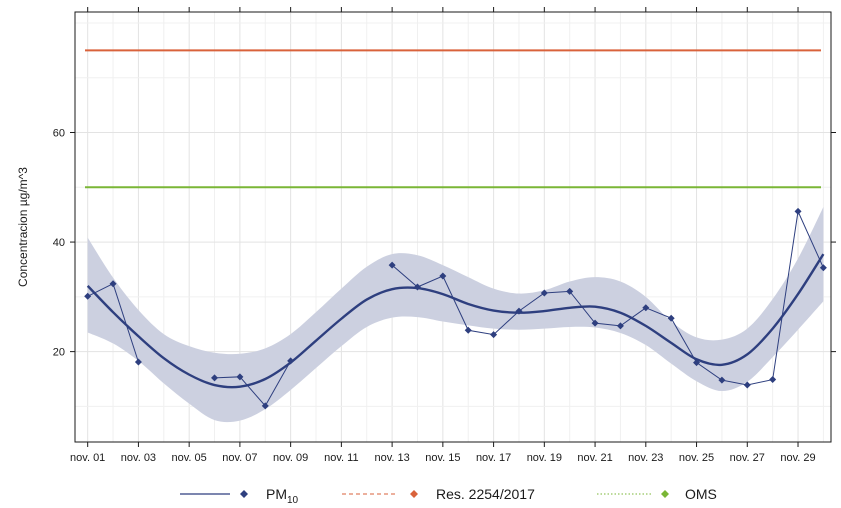  Describe the element at coordinates (276, 494) in the screenshot. I see `legend-pm10-name: PM` at that location.